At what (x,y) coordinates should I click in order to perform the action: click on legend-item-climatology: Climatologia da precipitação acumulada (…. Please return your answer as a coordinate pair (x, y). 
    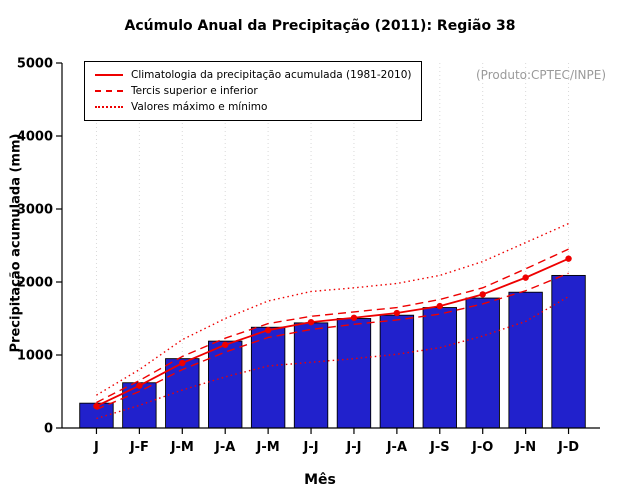
    Looking at the image, I should click on (253, 75).